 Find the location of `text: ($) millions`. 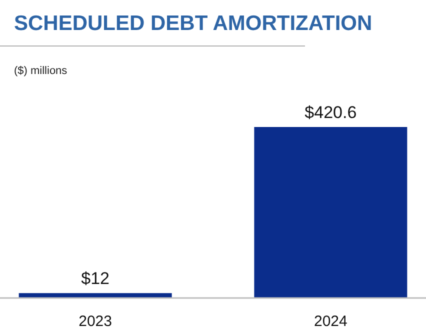

text: ($) millions is located at coordinates (41, 71).